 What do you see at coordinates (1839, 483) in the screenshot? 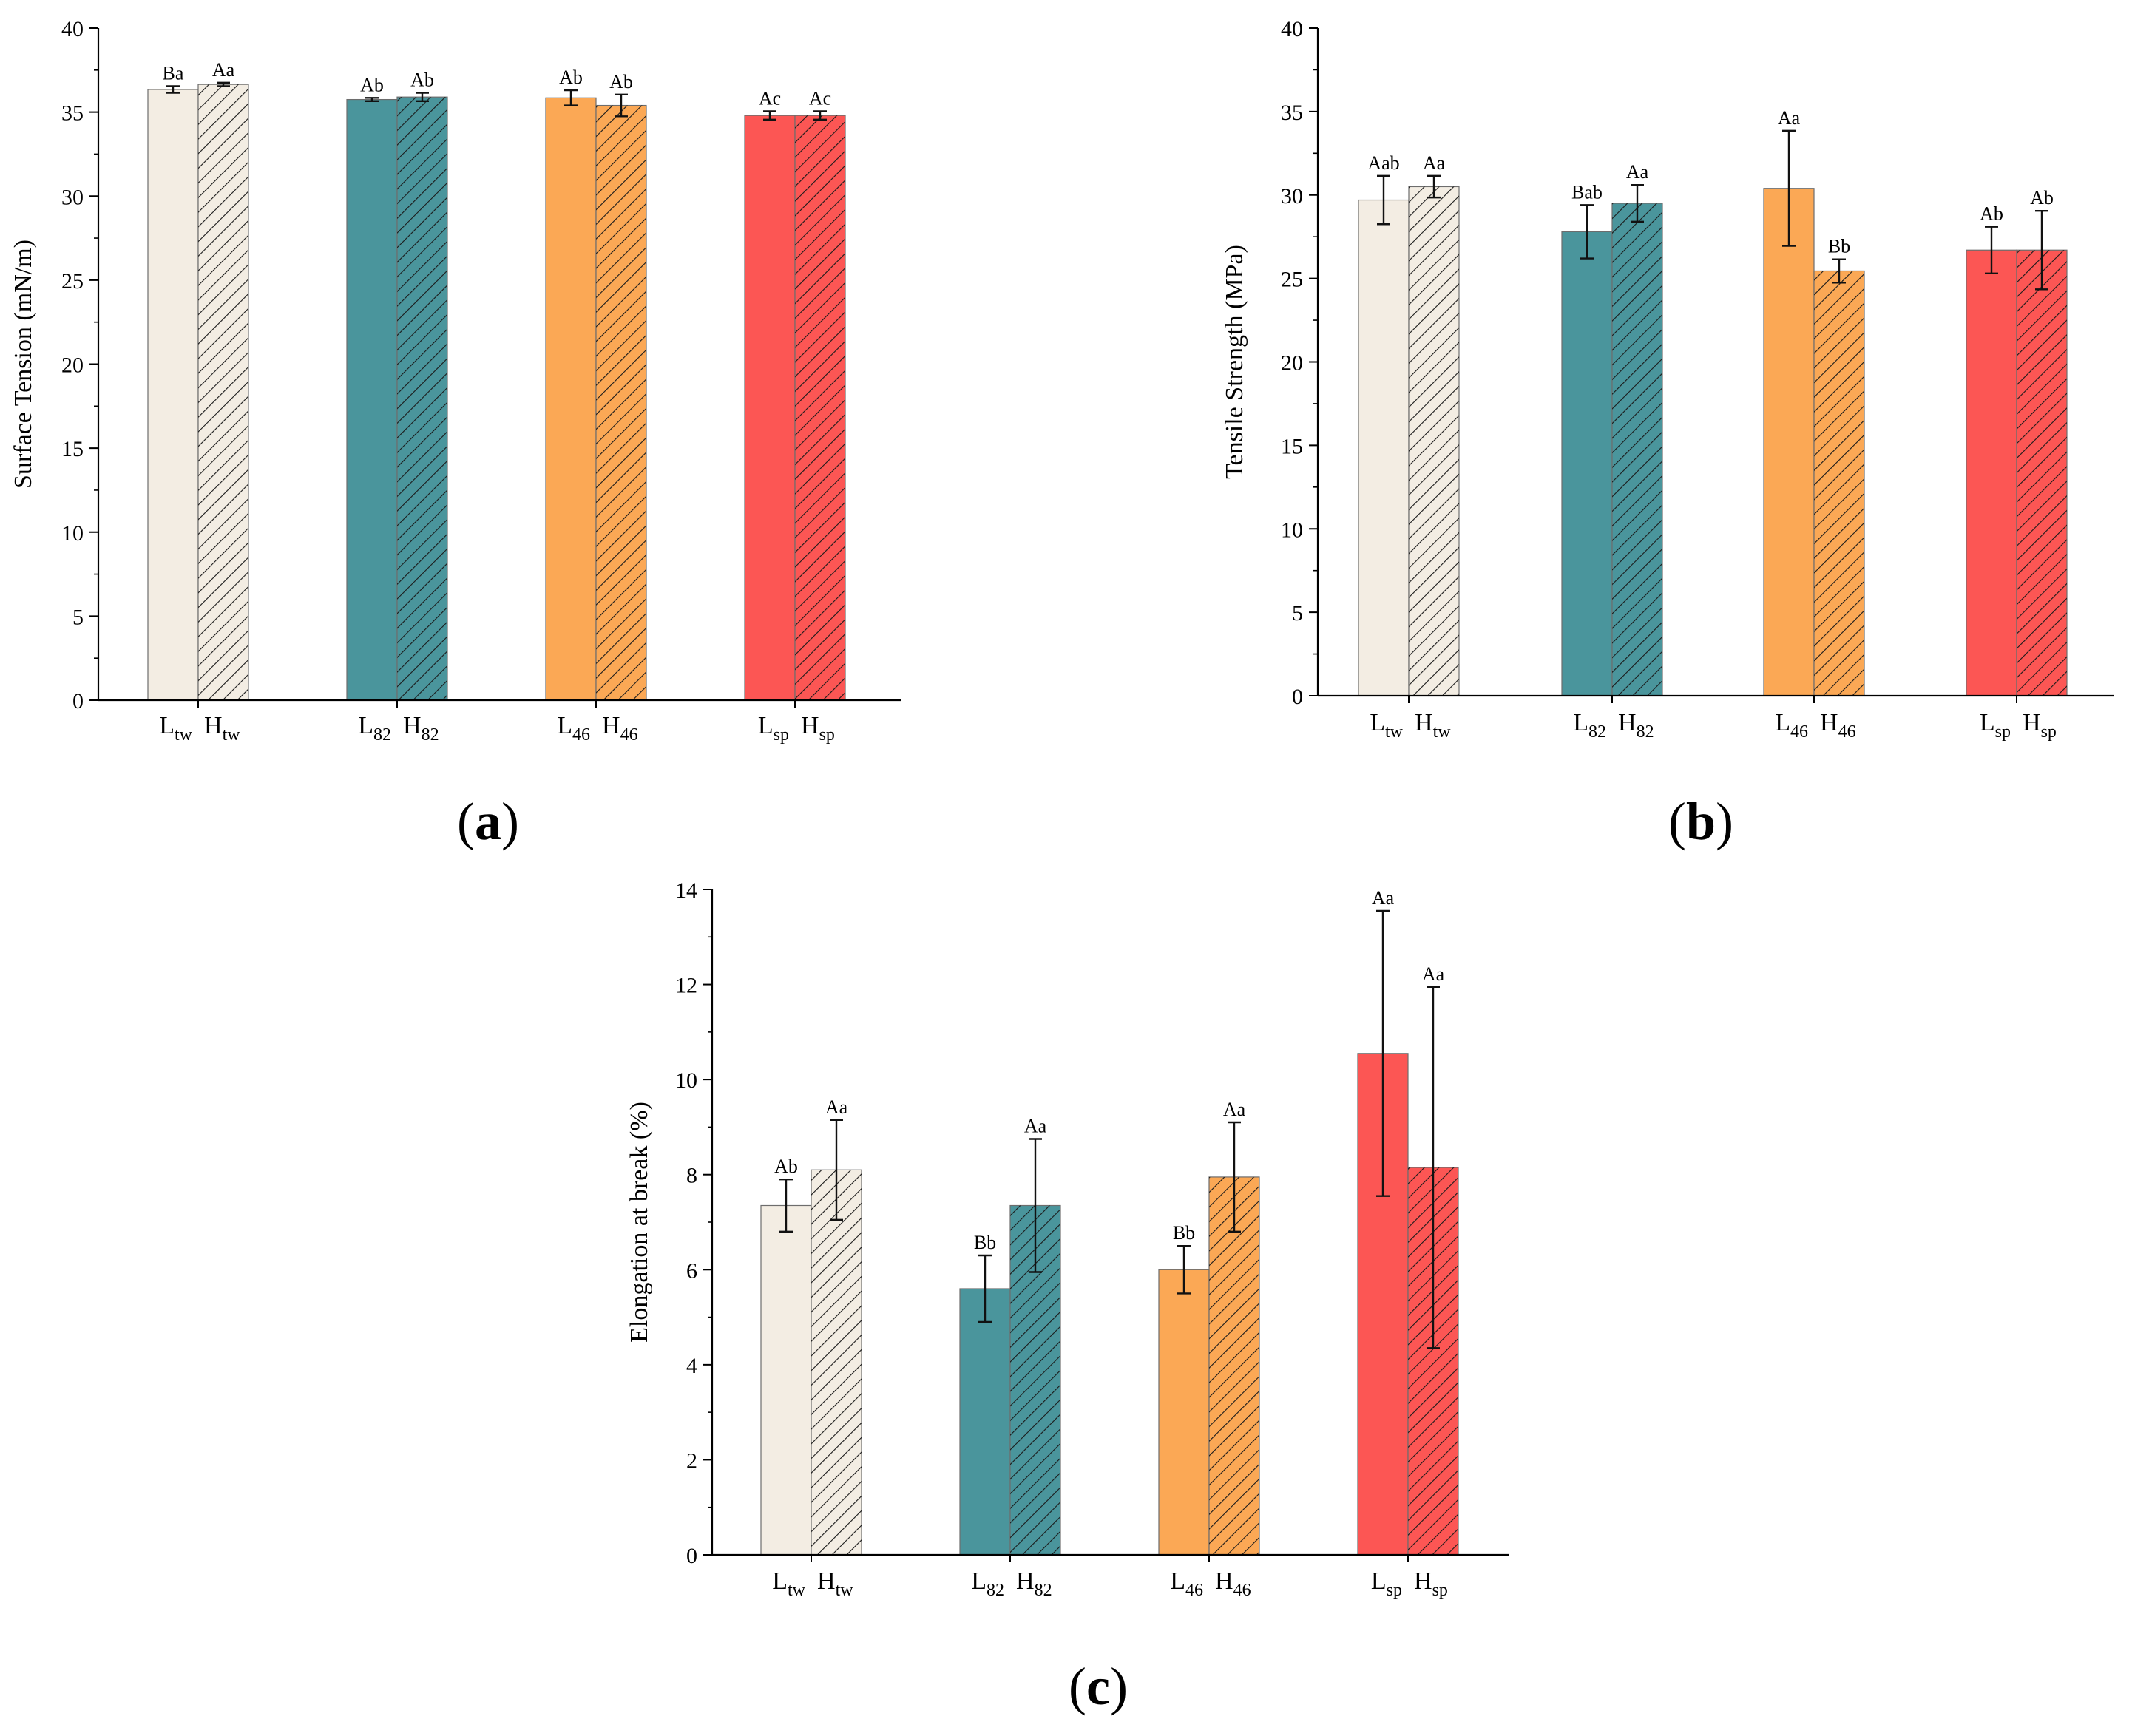
I see `bar-b-46-h-hatch` at bounding box center [1839, 483].